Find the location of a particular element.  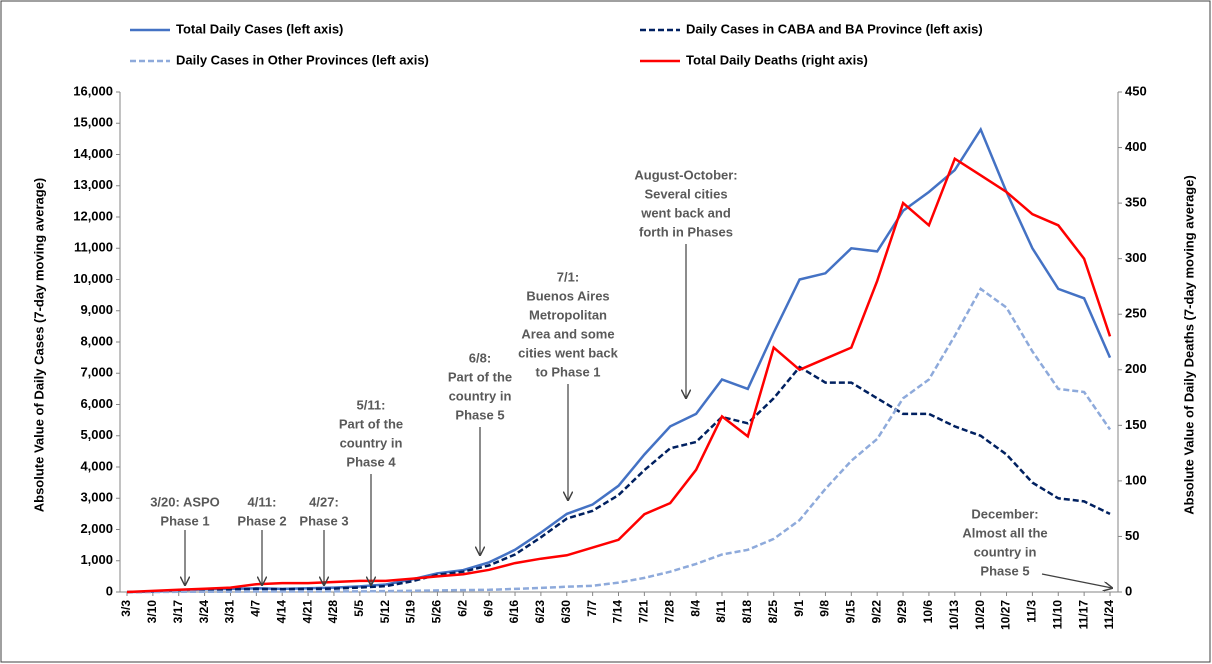

x-tick-label: 9/22 is located at coordinates (876, 612).